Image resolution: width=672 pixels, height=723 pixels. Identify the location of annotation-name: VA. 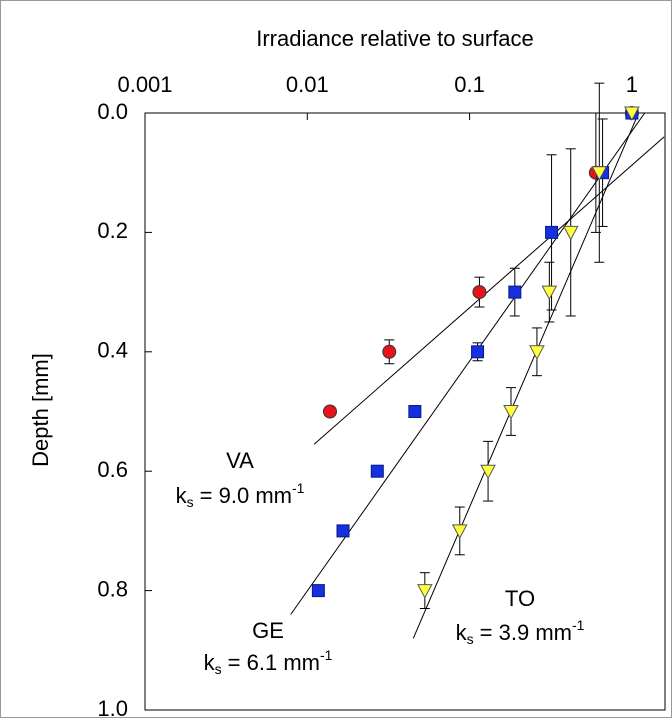
(240, 460).